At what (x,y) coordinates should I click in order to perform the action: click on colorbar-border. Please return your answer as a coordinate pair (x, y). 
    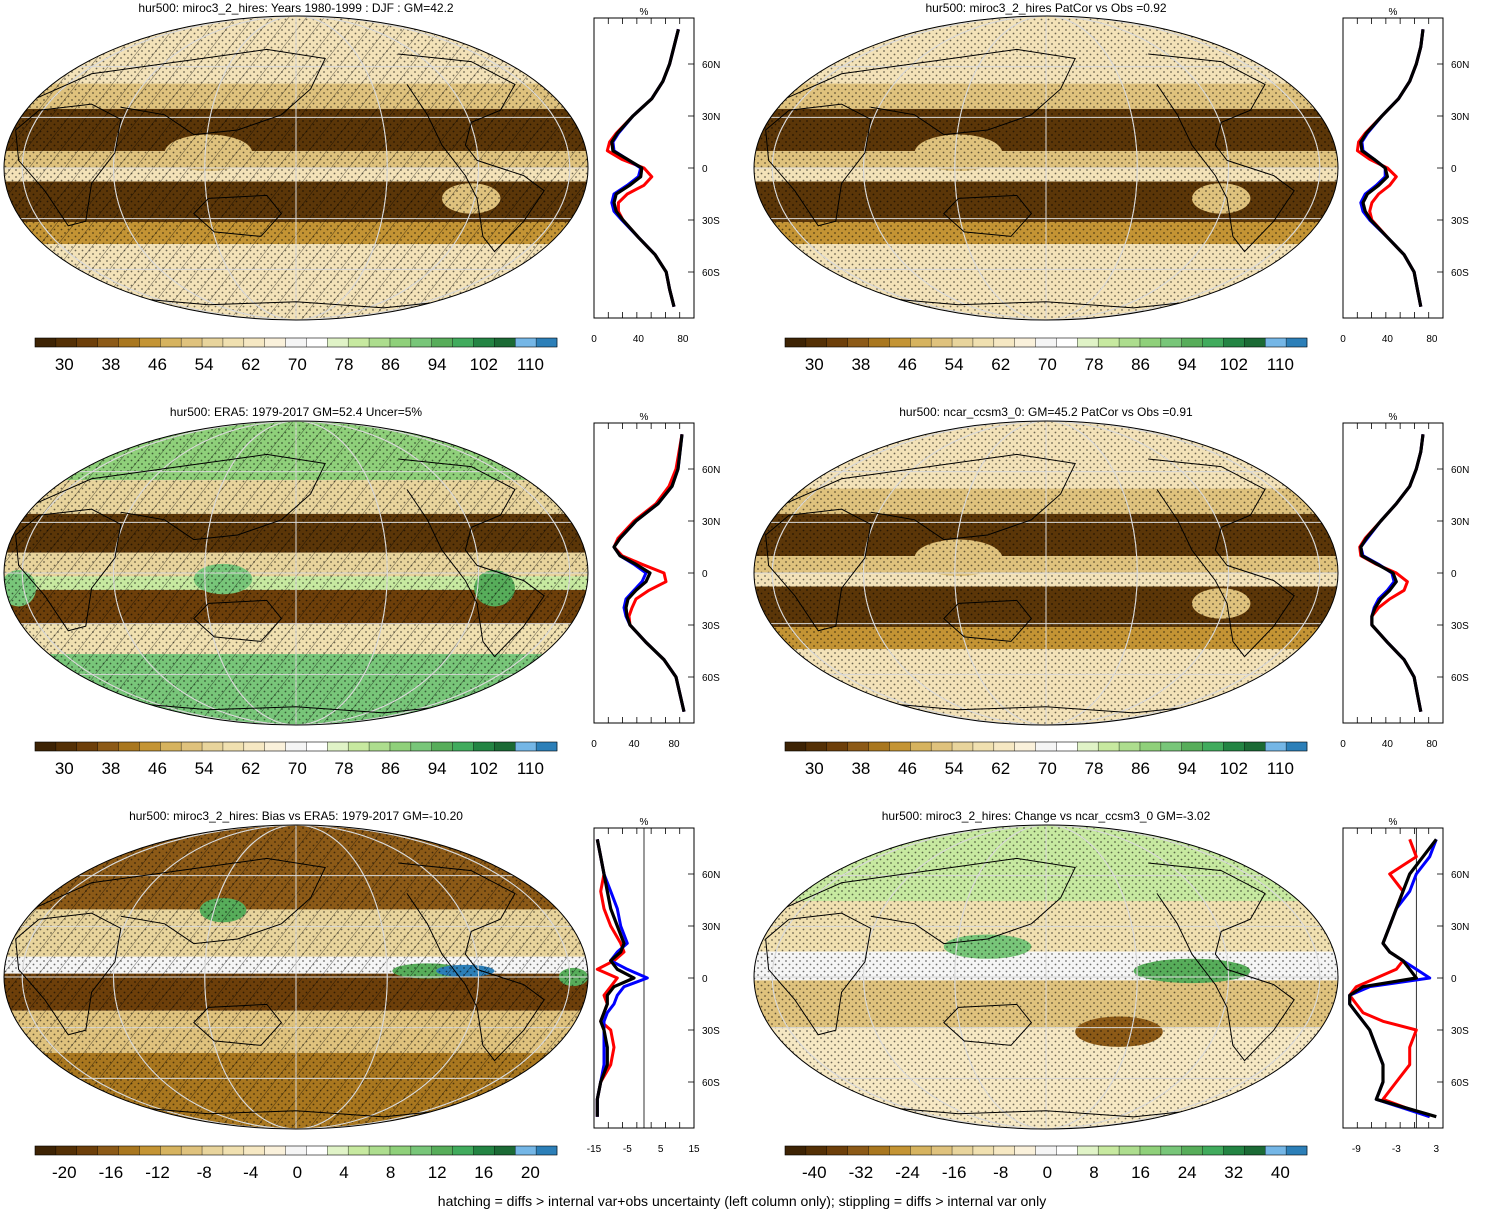
    Looking at the image, I should click on (296, 1150).